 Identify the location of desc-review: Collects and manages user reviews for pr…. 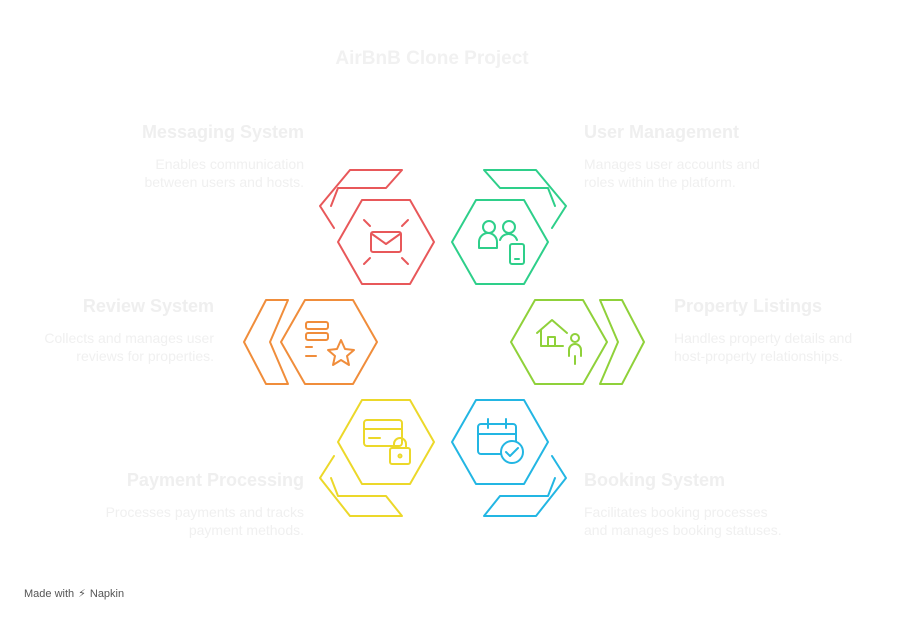
(129, 347).